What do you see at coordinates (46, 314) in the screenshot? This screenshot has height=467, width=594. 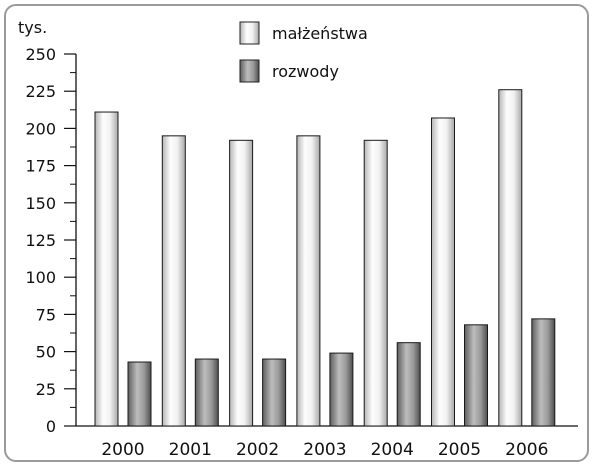 I see `y-tick-label: 75` at bounding box center [46, 314].